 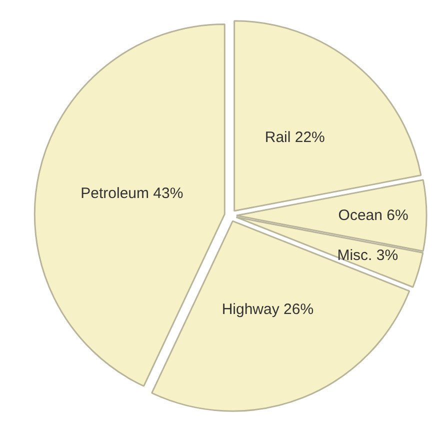 What do you see at coordinates (373, 215) in the screenshot?
I see `slice-label: Ocean 6%` at bounding box center [373, 215].